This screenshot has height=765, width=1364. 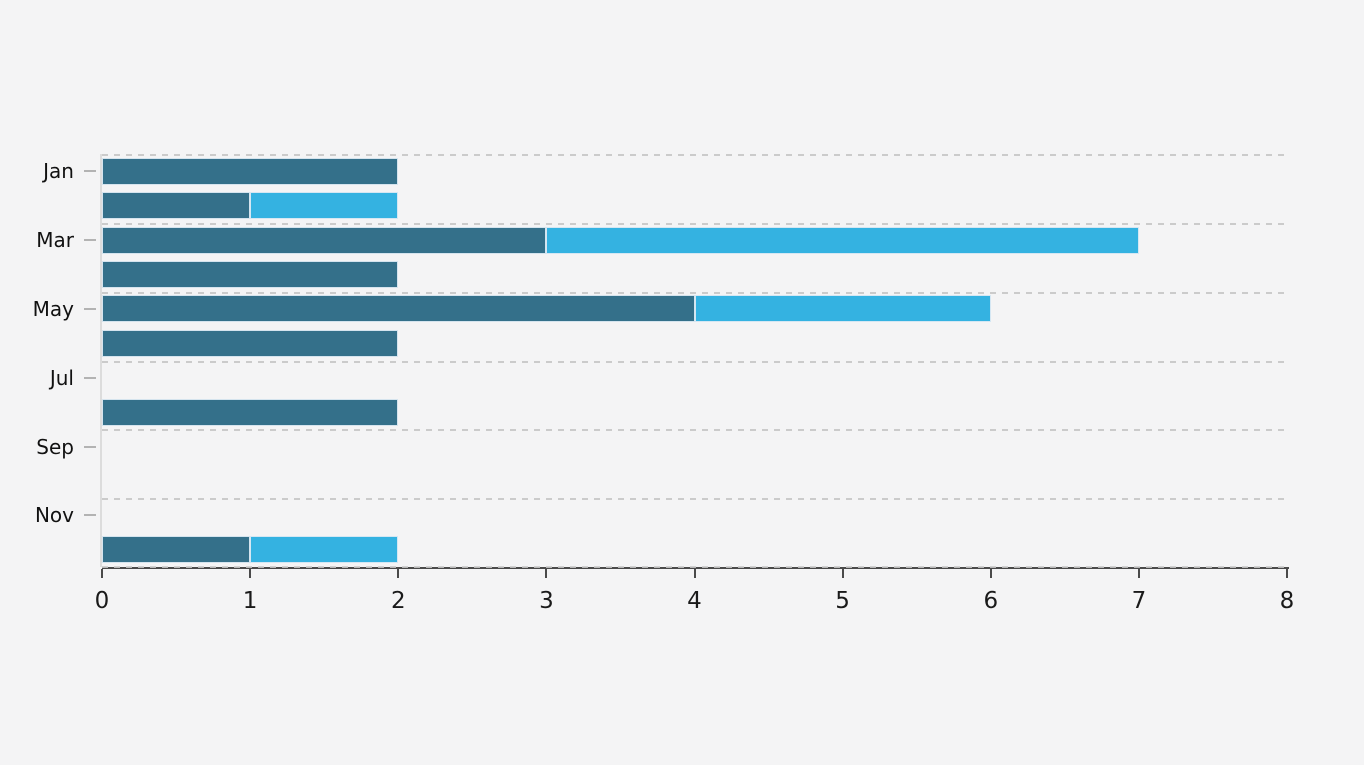 I want to click on bar-mar-dark-teal-segment, so click(x=324, y=240).